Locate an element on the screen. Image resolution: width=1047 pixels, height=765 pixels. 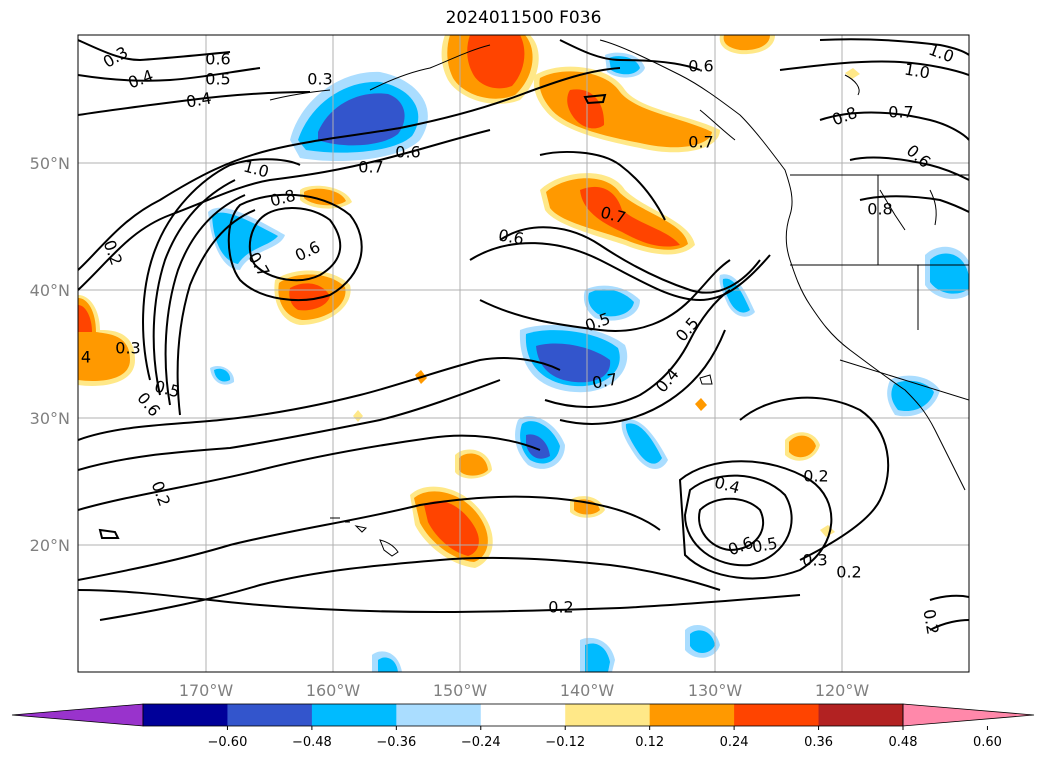
lon-label-140w: 140°W is located at coordinates (587, 690).